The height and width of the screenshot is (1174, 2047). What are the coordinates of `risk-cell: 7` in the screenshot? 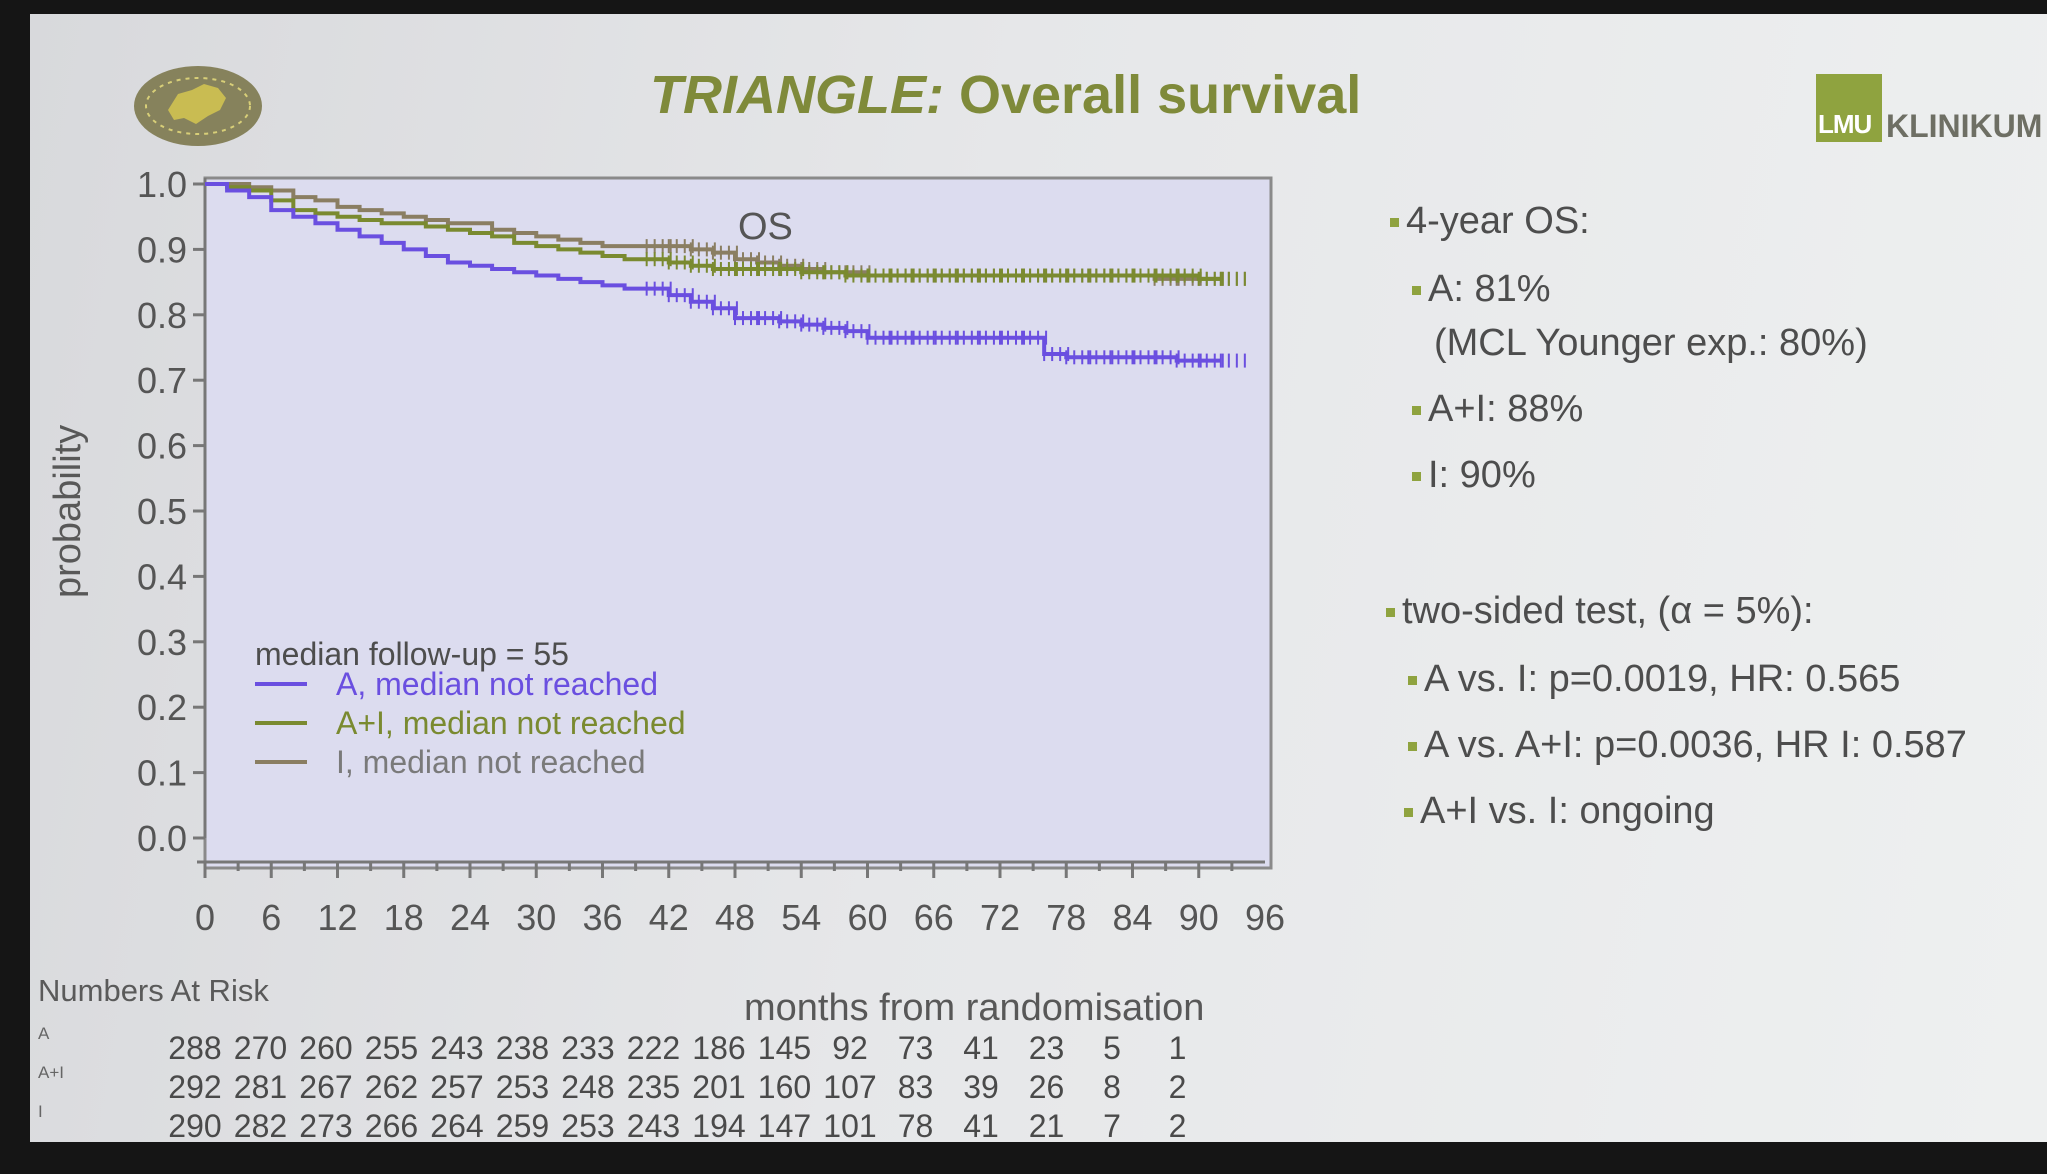 It's located at (1112, 1126).